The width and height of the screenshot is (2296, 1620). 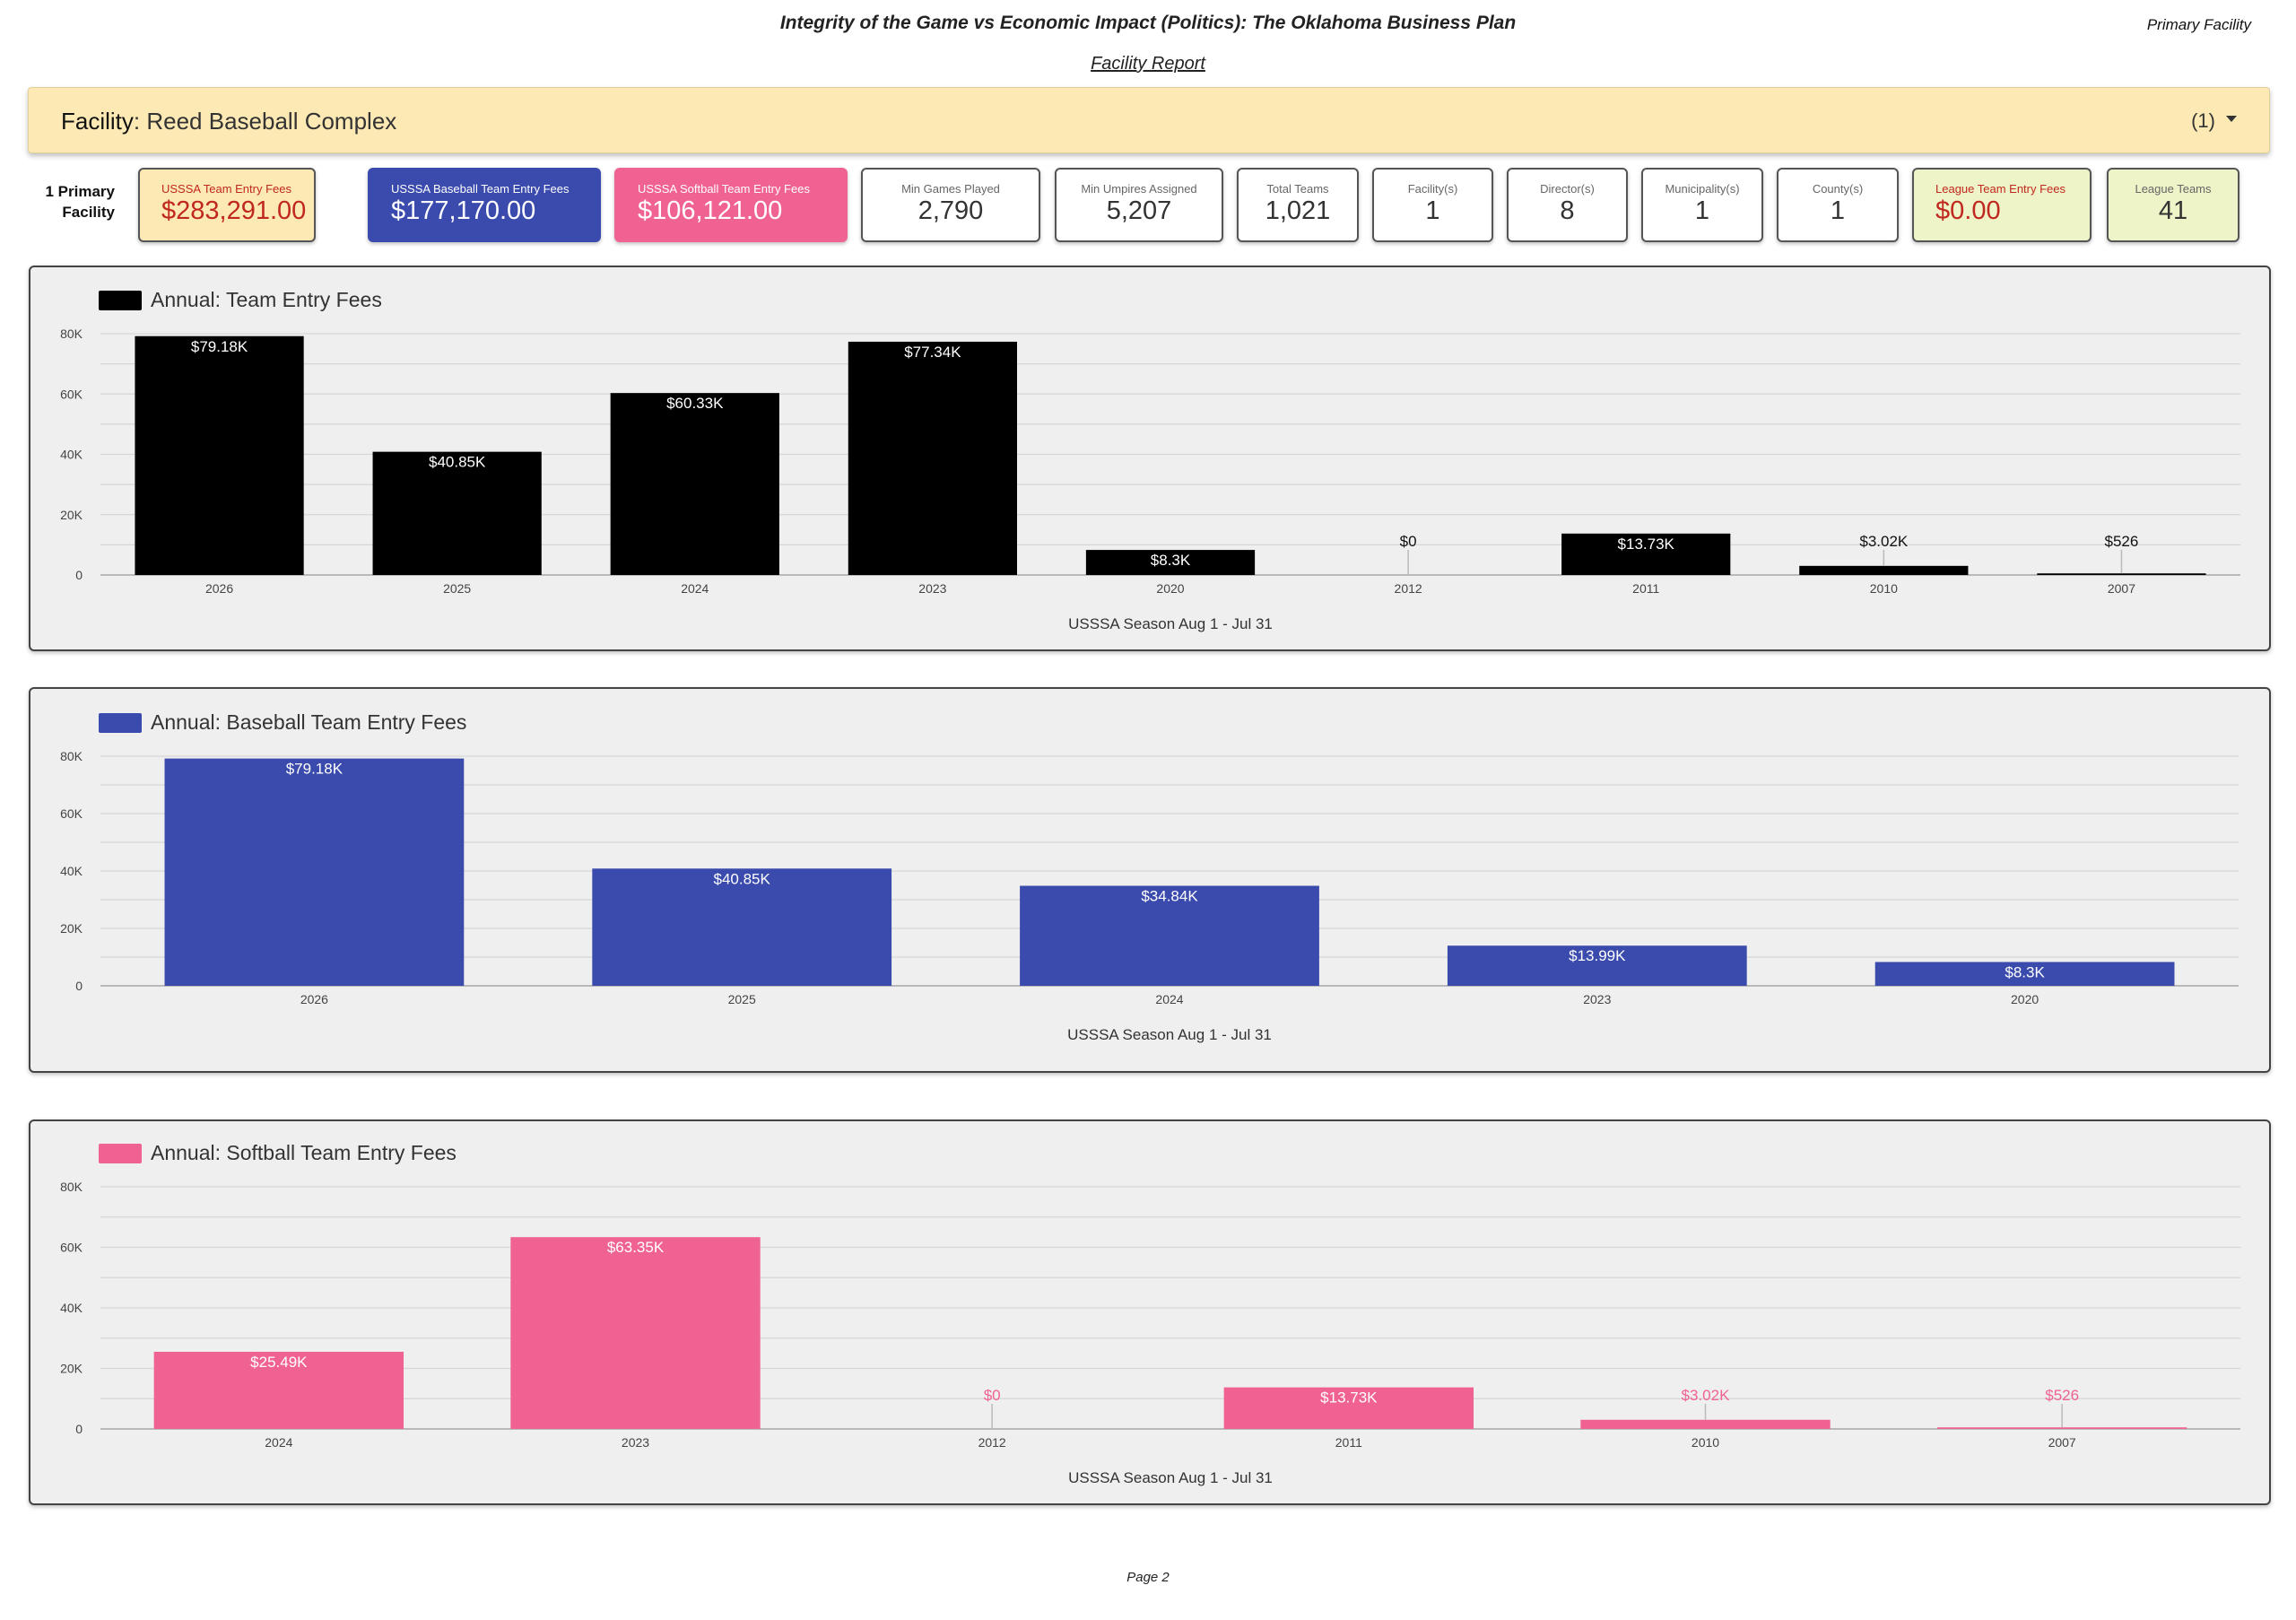 I want to click on kpi-facilities: Facility(s) 1, so click(x=1432, y=205).